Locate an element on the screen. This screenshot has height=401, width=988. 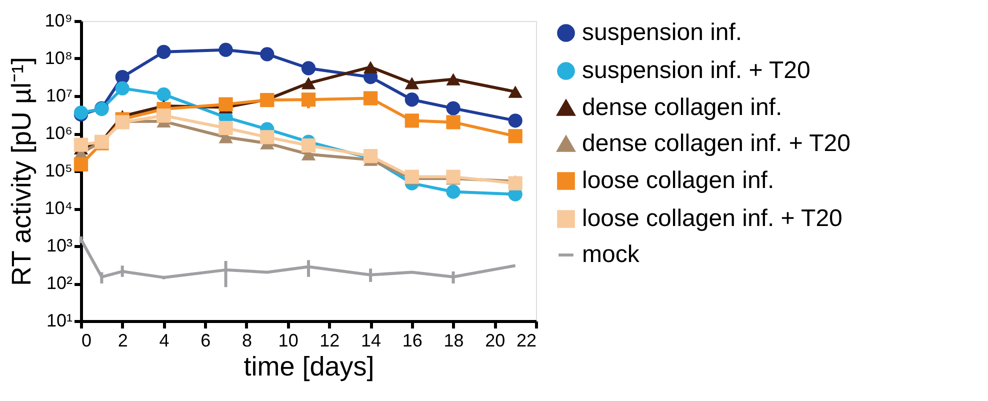
x-tick-label: 2 is located at coordinates (123, 340).